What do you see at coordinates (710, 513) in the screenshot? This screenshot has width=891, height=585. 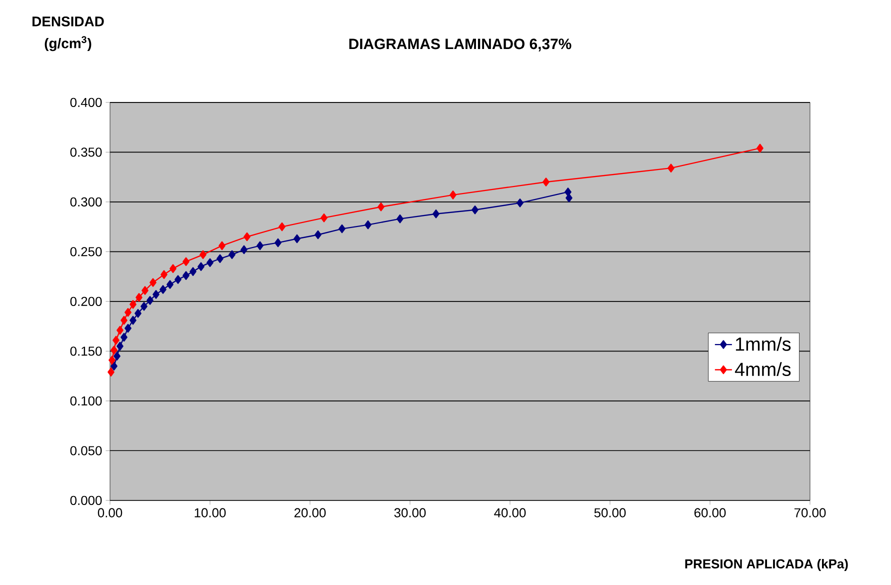 I see `x-tick-label: 60.00` at bounding box center [710, 513].